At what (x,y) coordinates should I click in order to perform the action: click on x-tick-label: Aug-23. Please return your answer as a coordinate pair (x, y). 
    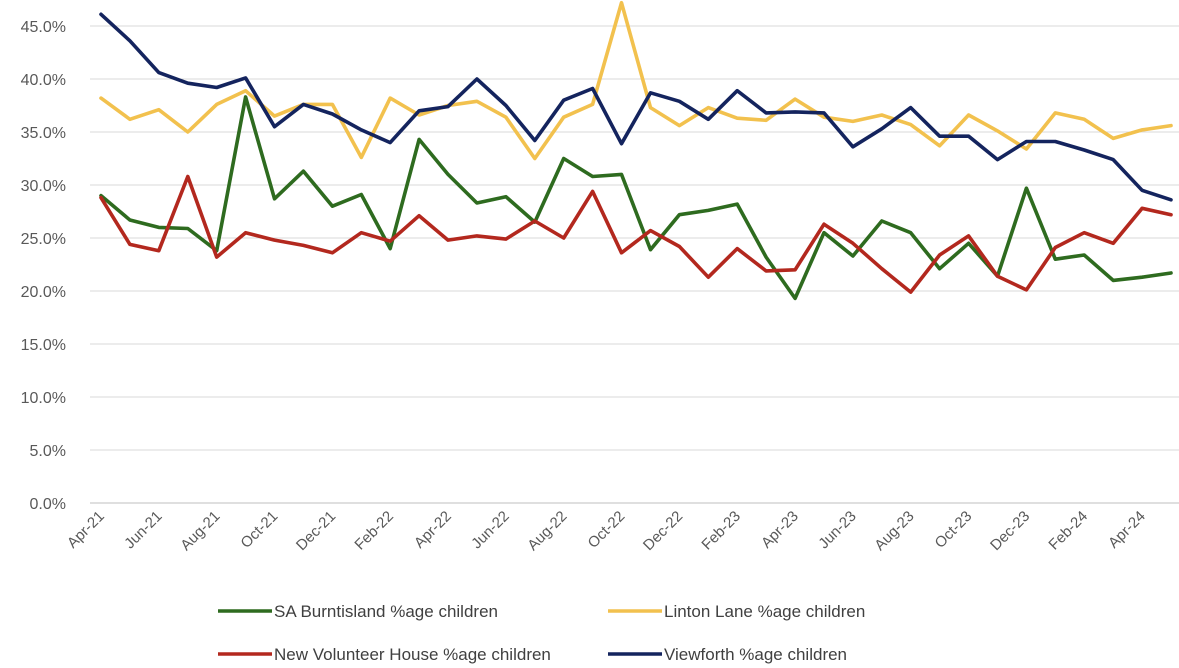
    Looking at the image, I should click on (894, 531).